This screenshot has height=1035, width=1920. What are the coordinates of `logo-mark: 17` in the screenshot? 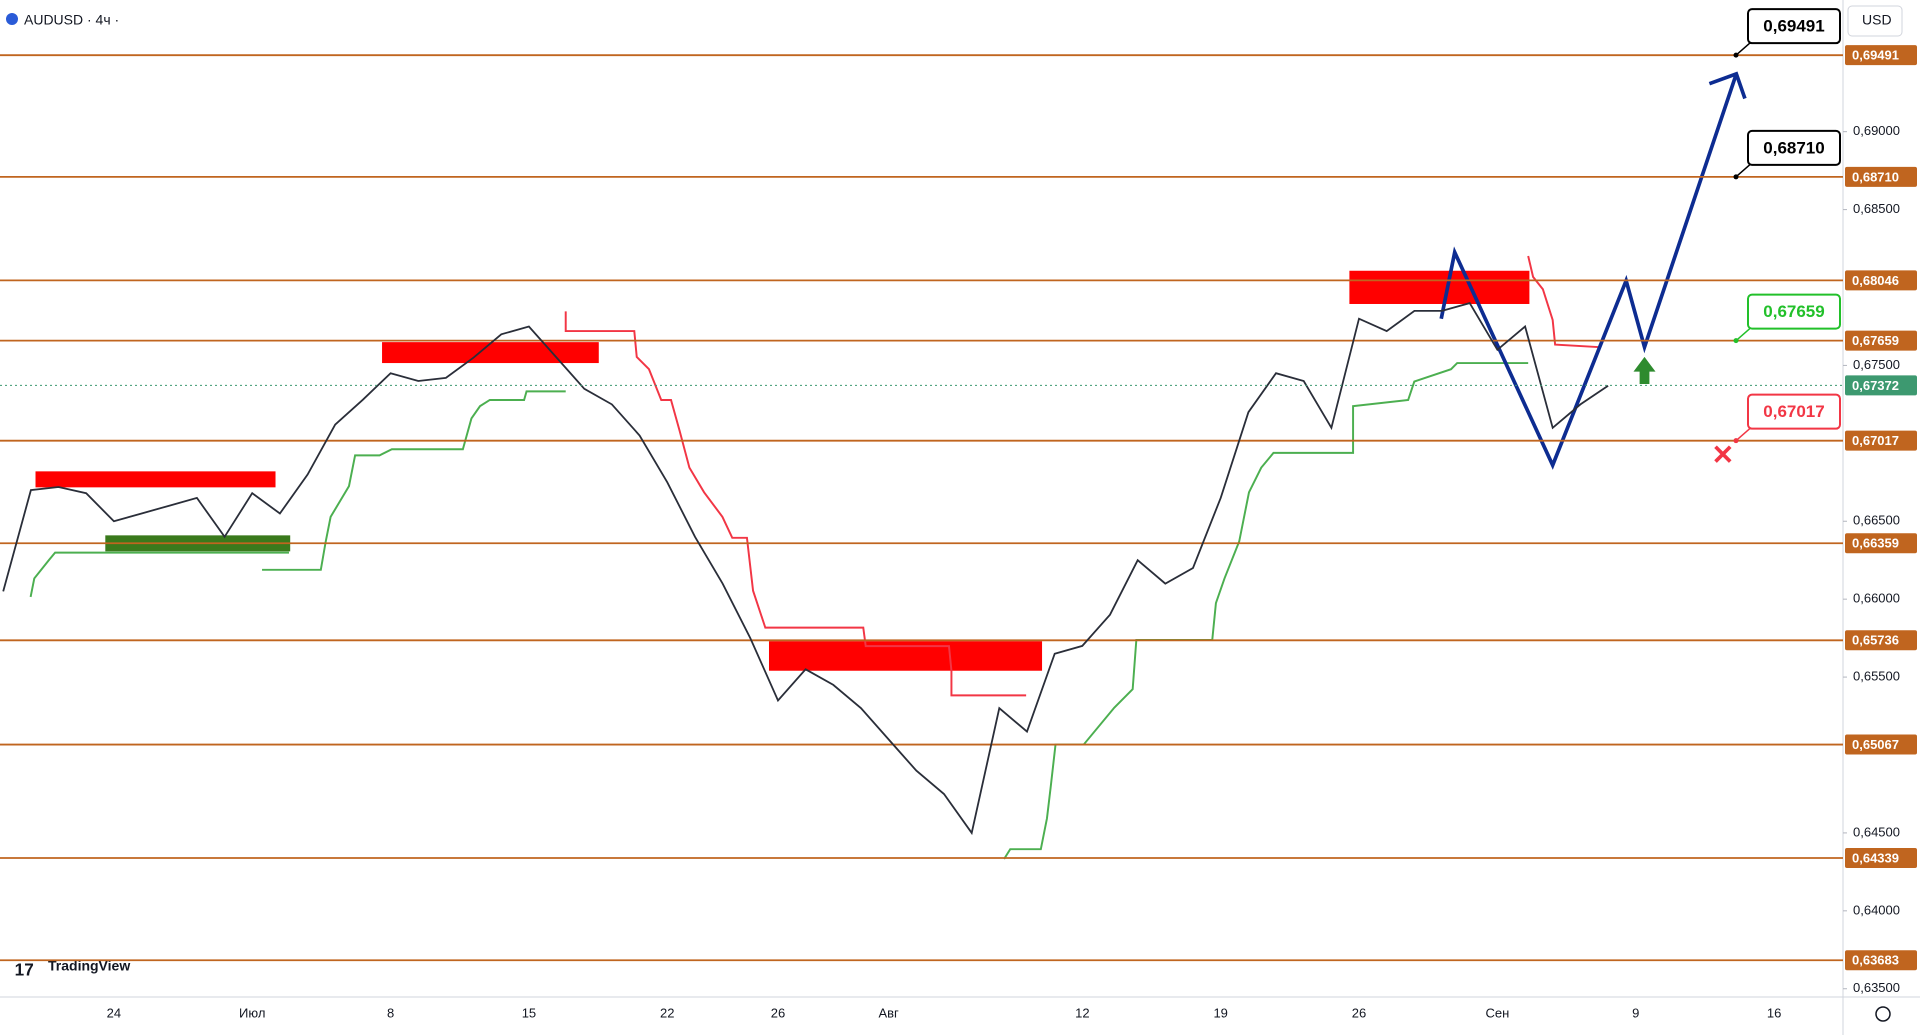 It's located at (24, 970).